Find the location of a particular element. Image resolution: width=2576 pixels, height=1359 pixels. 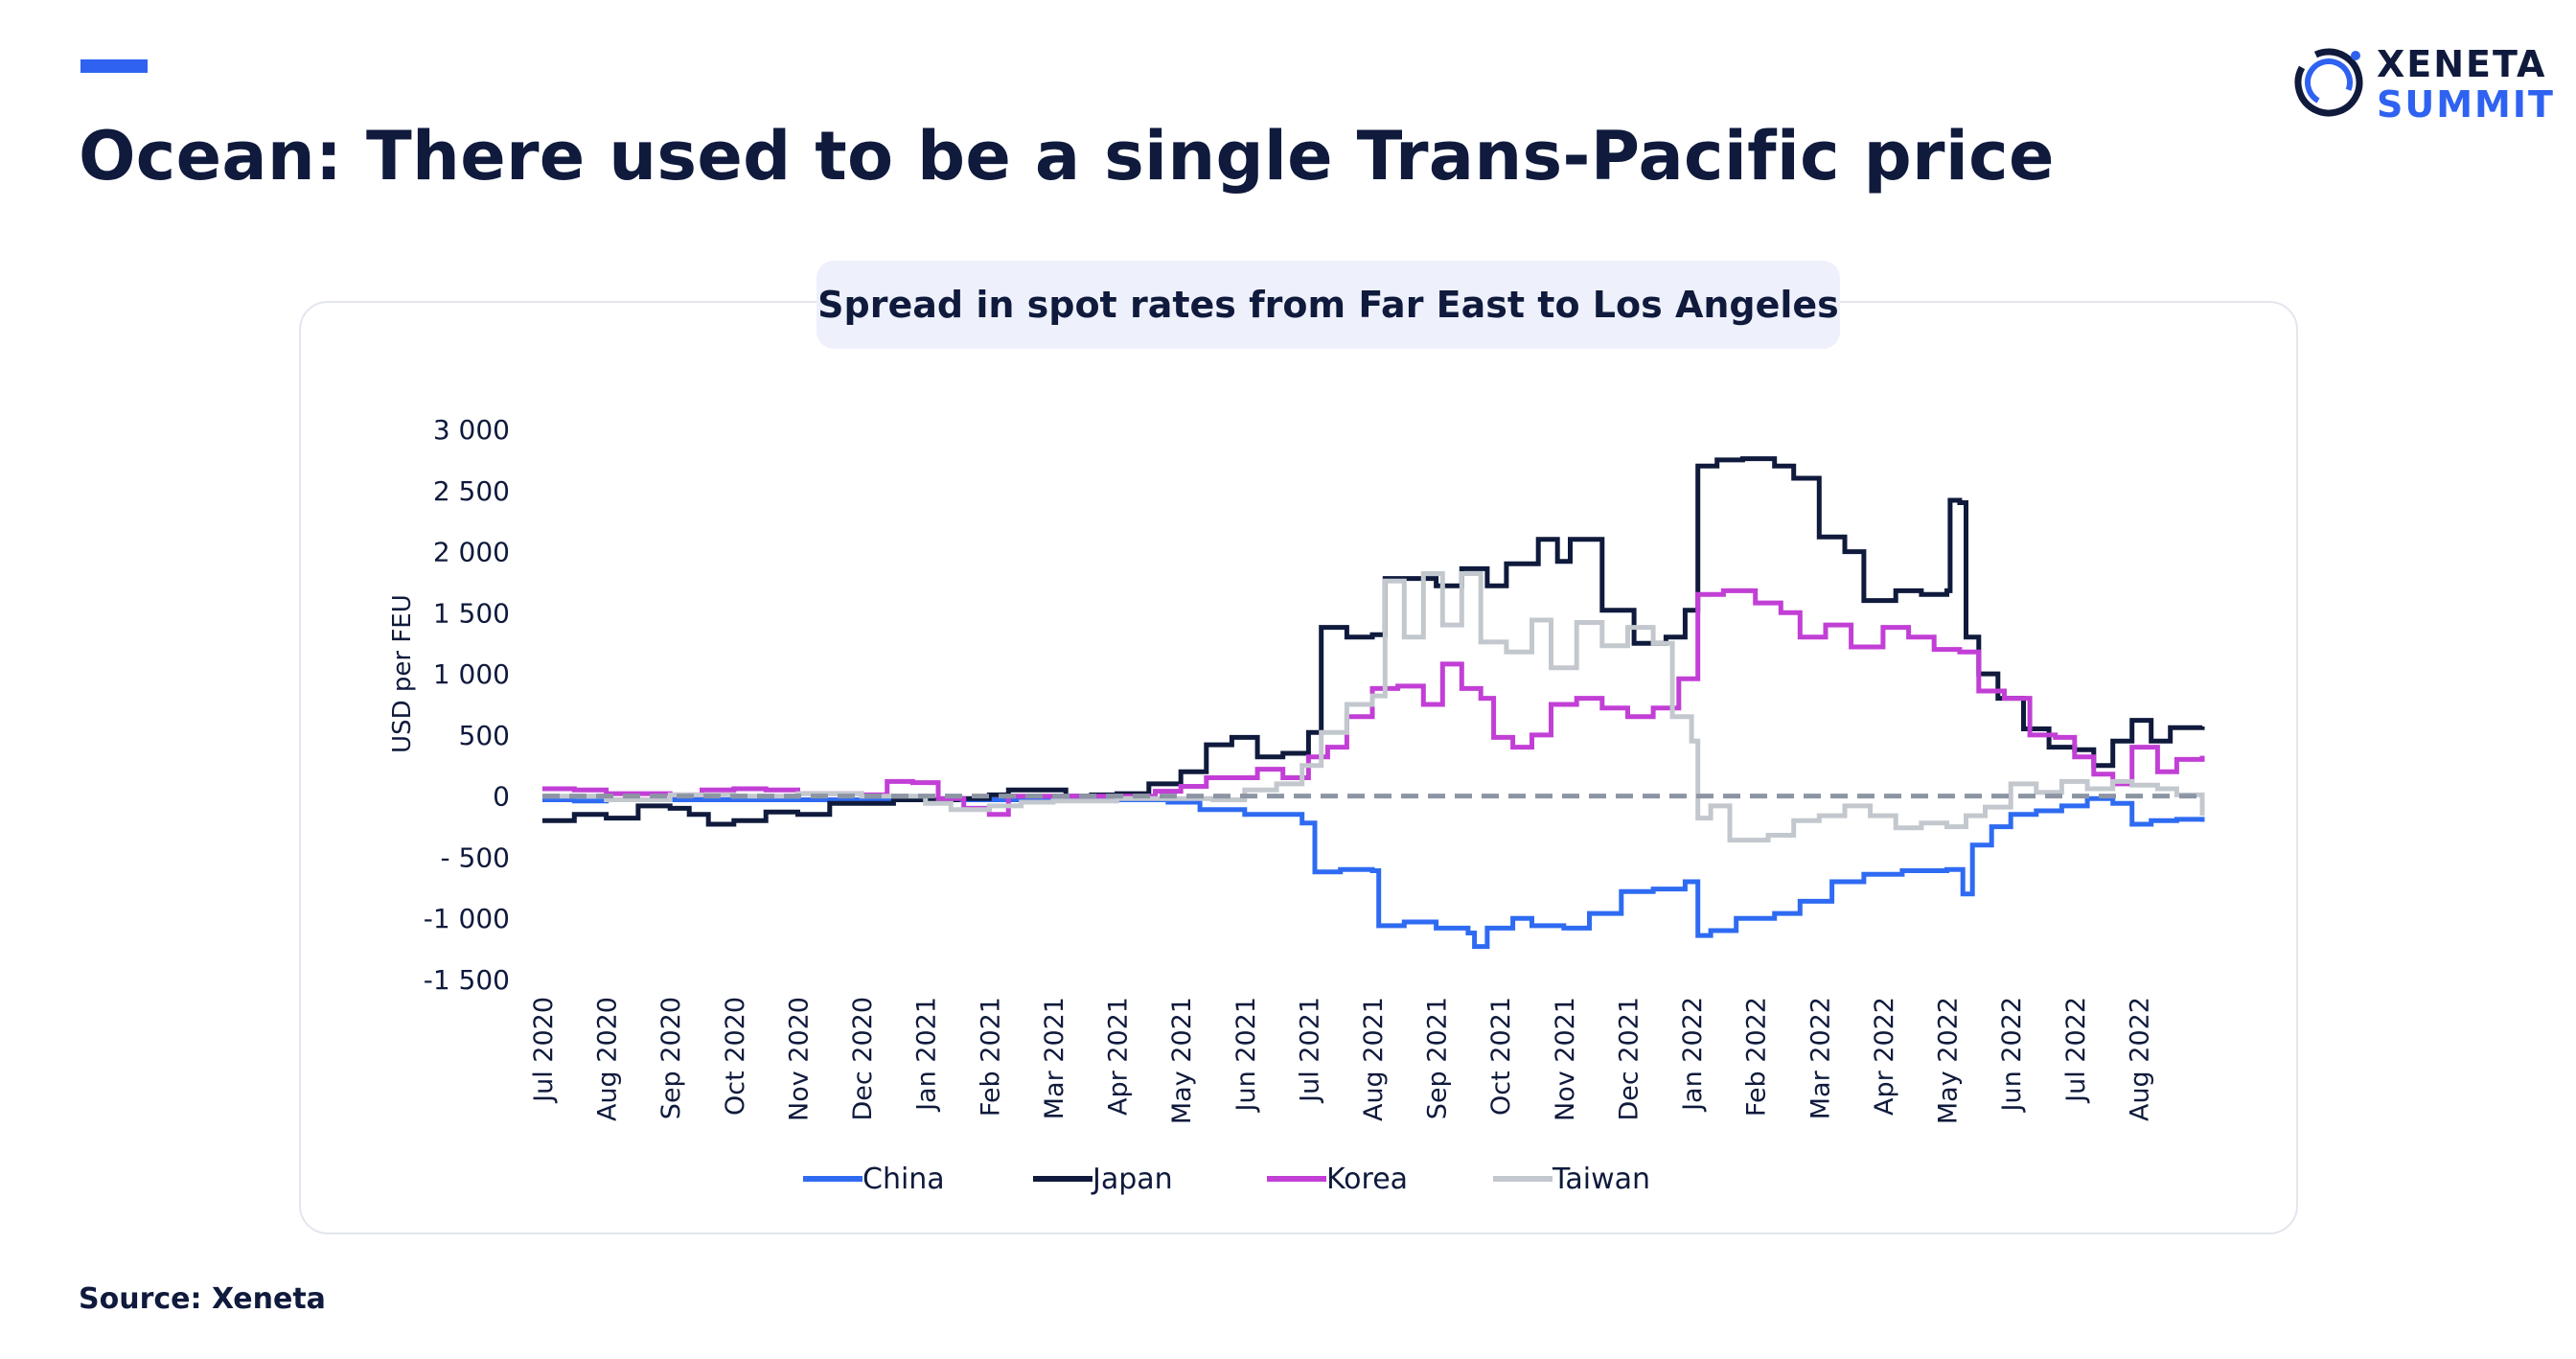

x-tick-label: Jun 2022 is located at coordinates (2012, 1055).